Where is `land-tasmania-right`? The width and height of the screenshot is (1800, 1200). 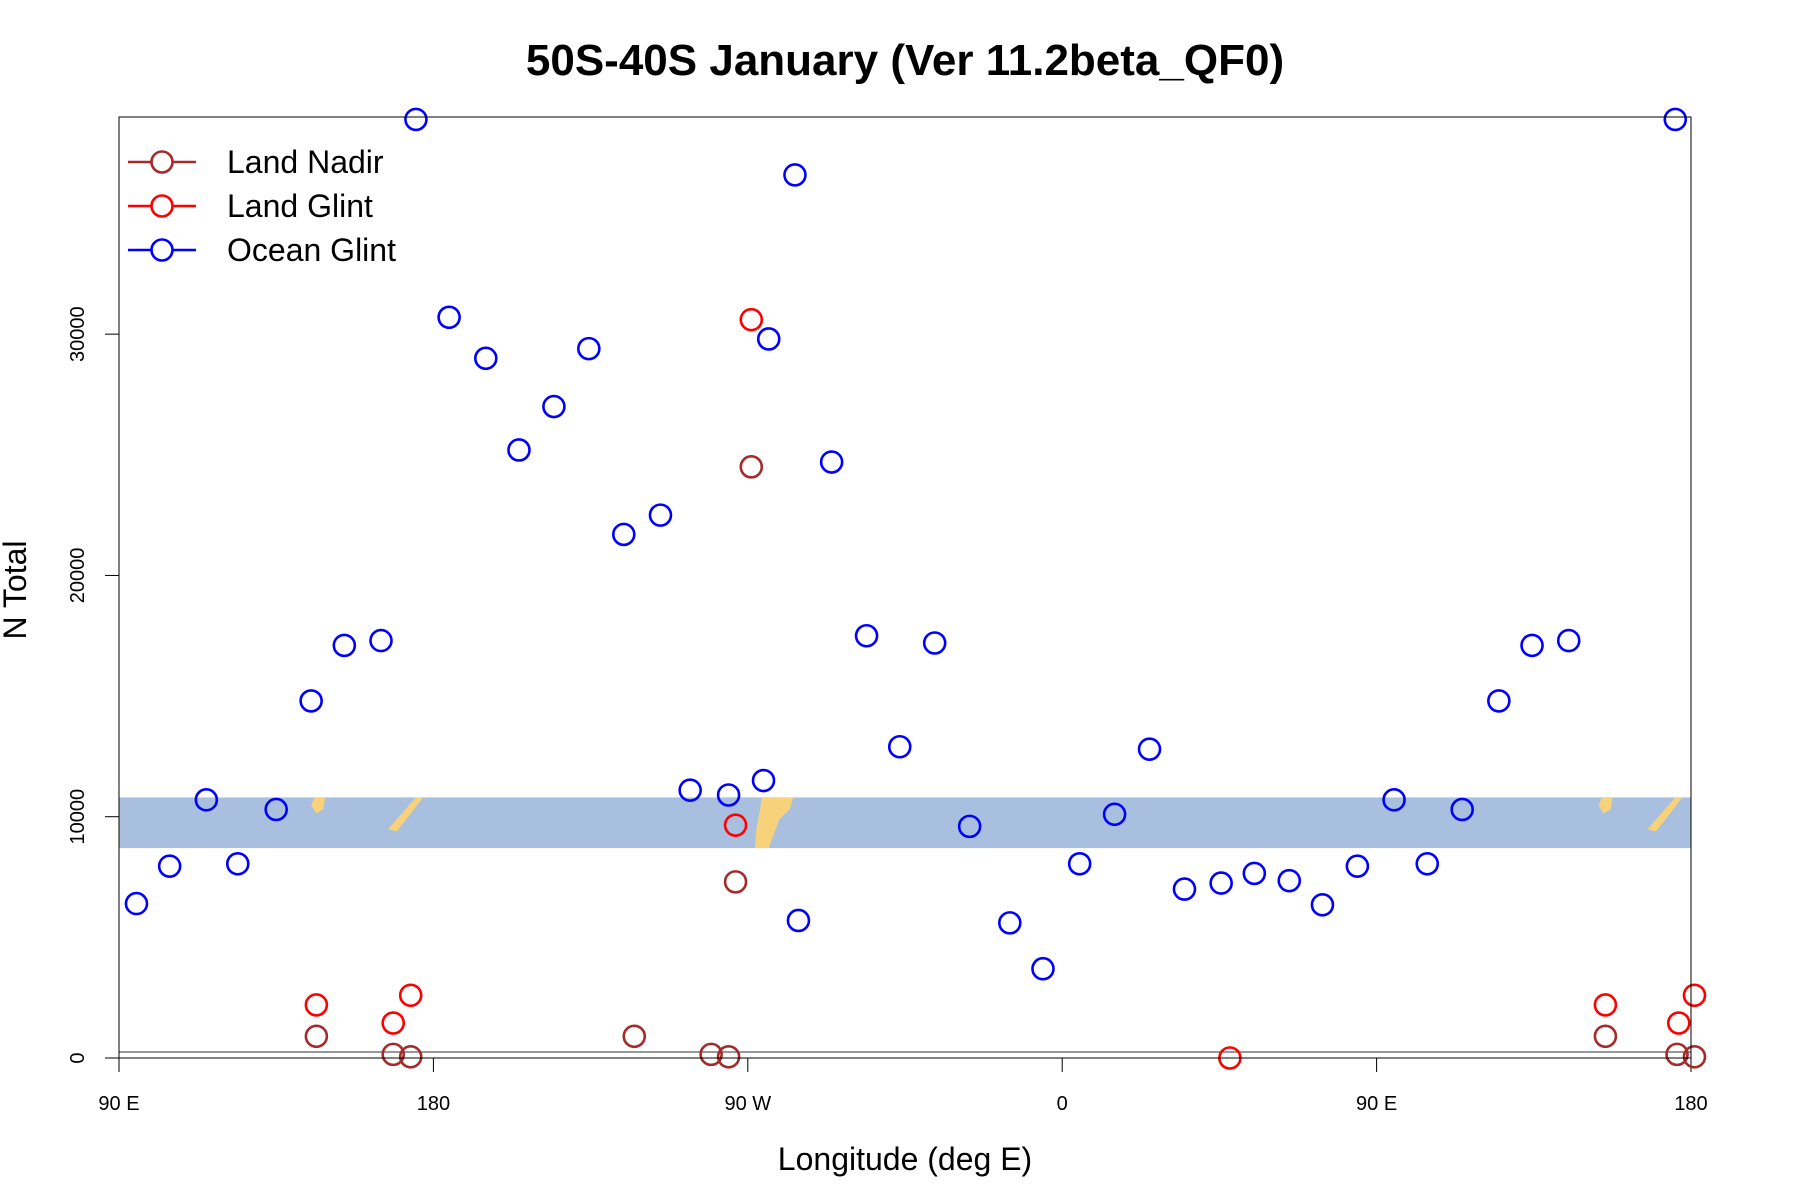
land-tasmania-right is located at coordinates (1605, 805).